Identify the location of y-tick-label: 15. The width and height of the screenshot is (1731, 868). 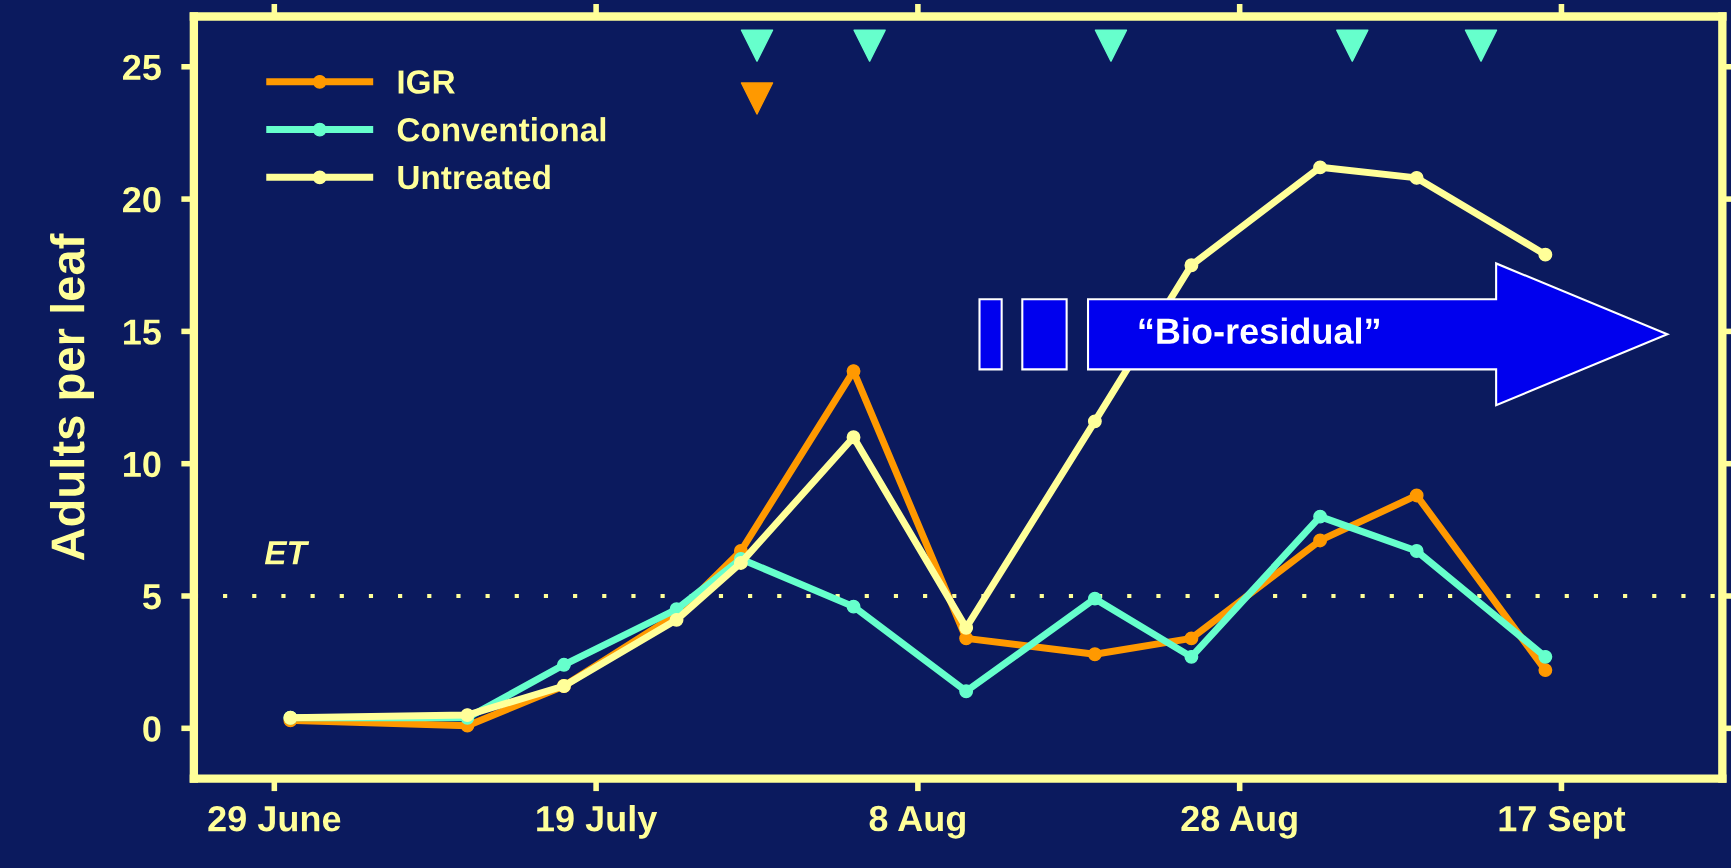
(142, 332).